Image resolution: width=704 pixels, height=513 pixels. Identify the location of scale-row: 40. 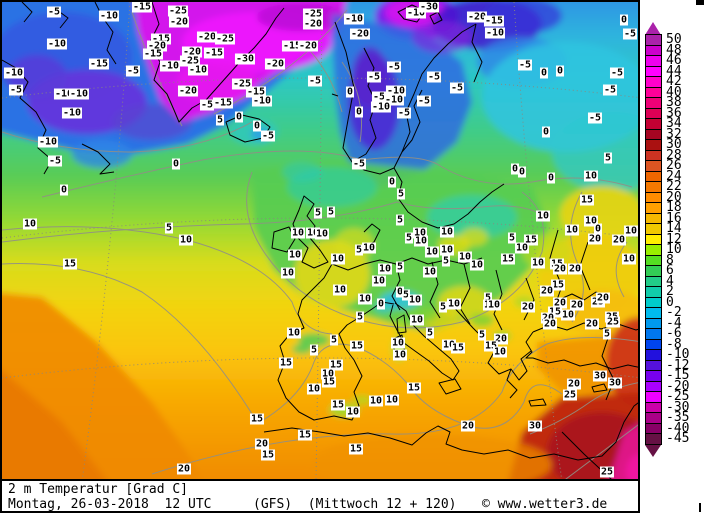
(674, 92).